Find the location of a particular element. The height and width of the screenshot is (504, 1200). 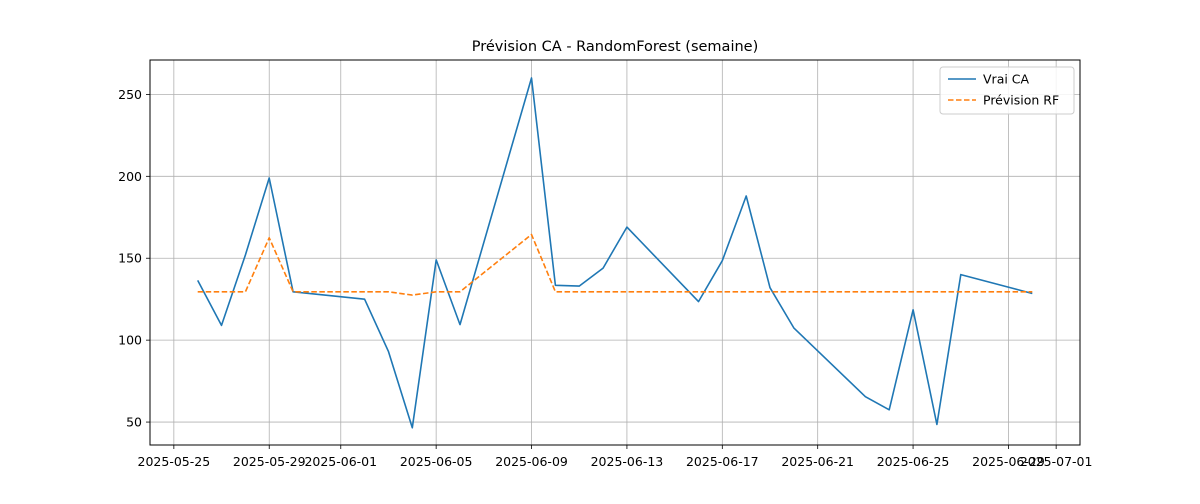

legend-label-2: Prévision RF is located at coordinates (1021, 100).